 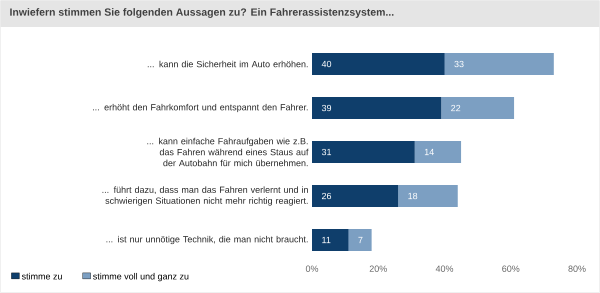 I want to click on data-label: 33, so click(x=459, y=64).